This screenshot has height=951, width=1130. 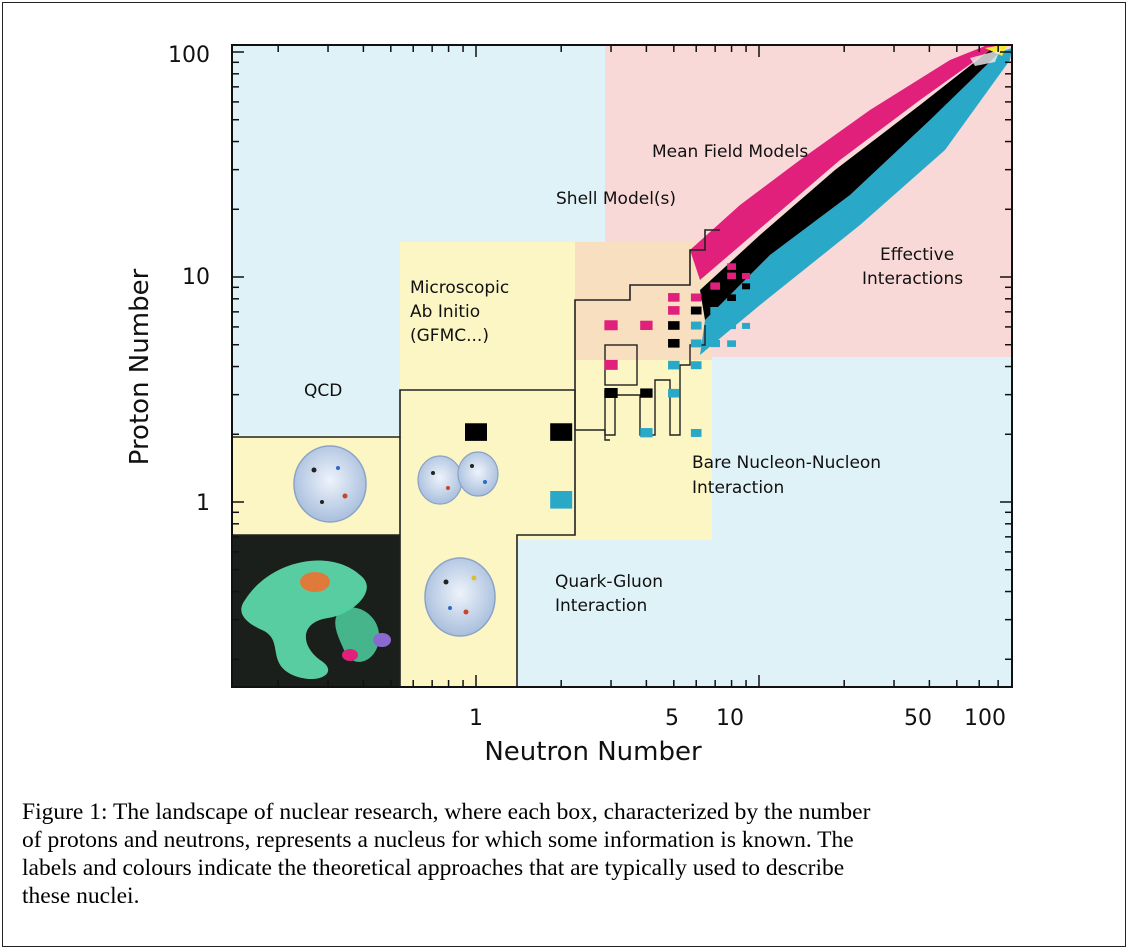 I want to click on x-tick-50: 50, so click(x=918, y=718).